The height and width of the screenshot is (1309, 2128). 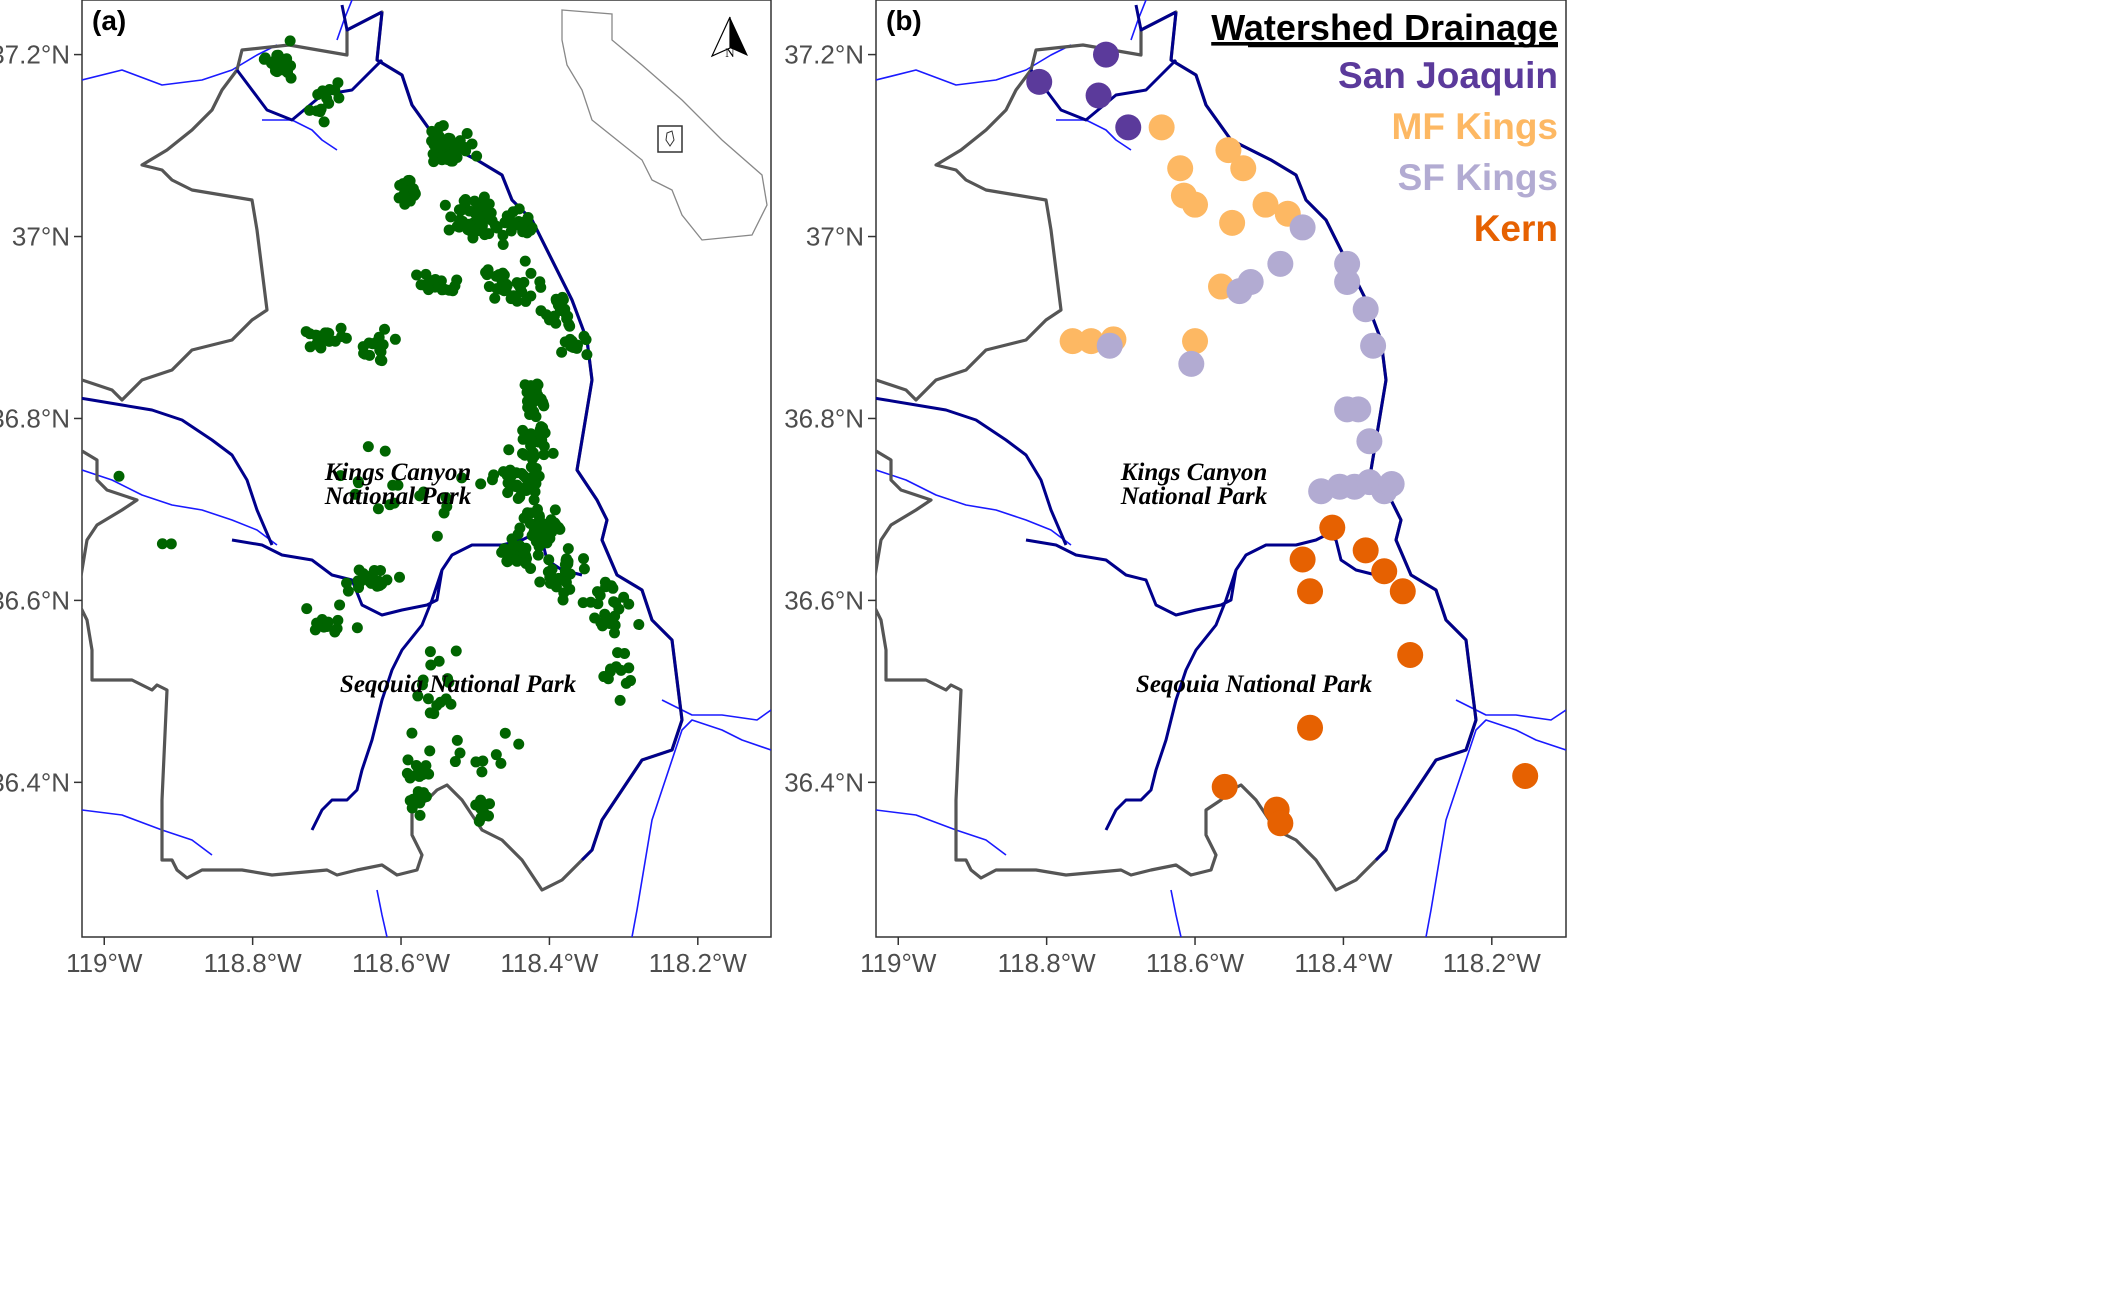 What do you see at coordinates (670, 139) in the screenshot?
I see `inset-extent-box` at bounding box center [670, 139].